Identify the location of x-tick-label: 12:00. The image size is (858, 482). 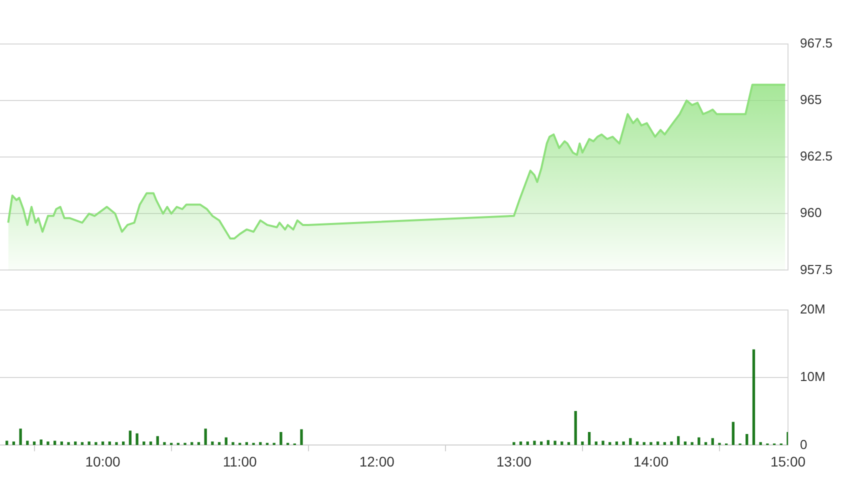
(377, 461).